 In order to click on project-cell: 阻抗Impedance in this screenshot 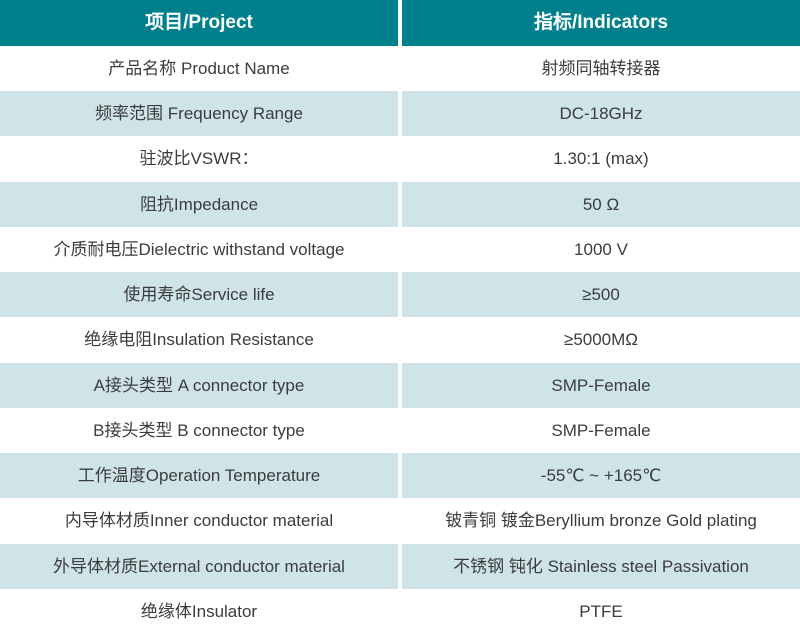, I will do `click(199, 204)`.